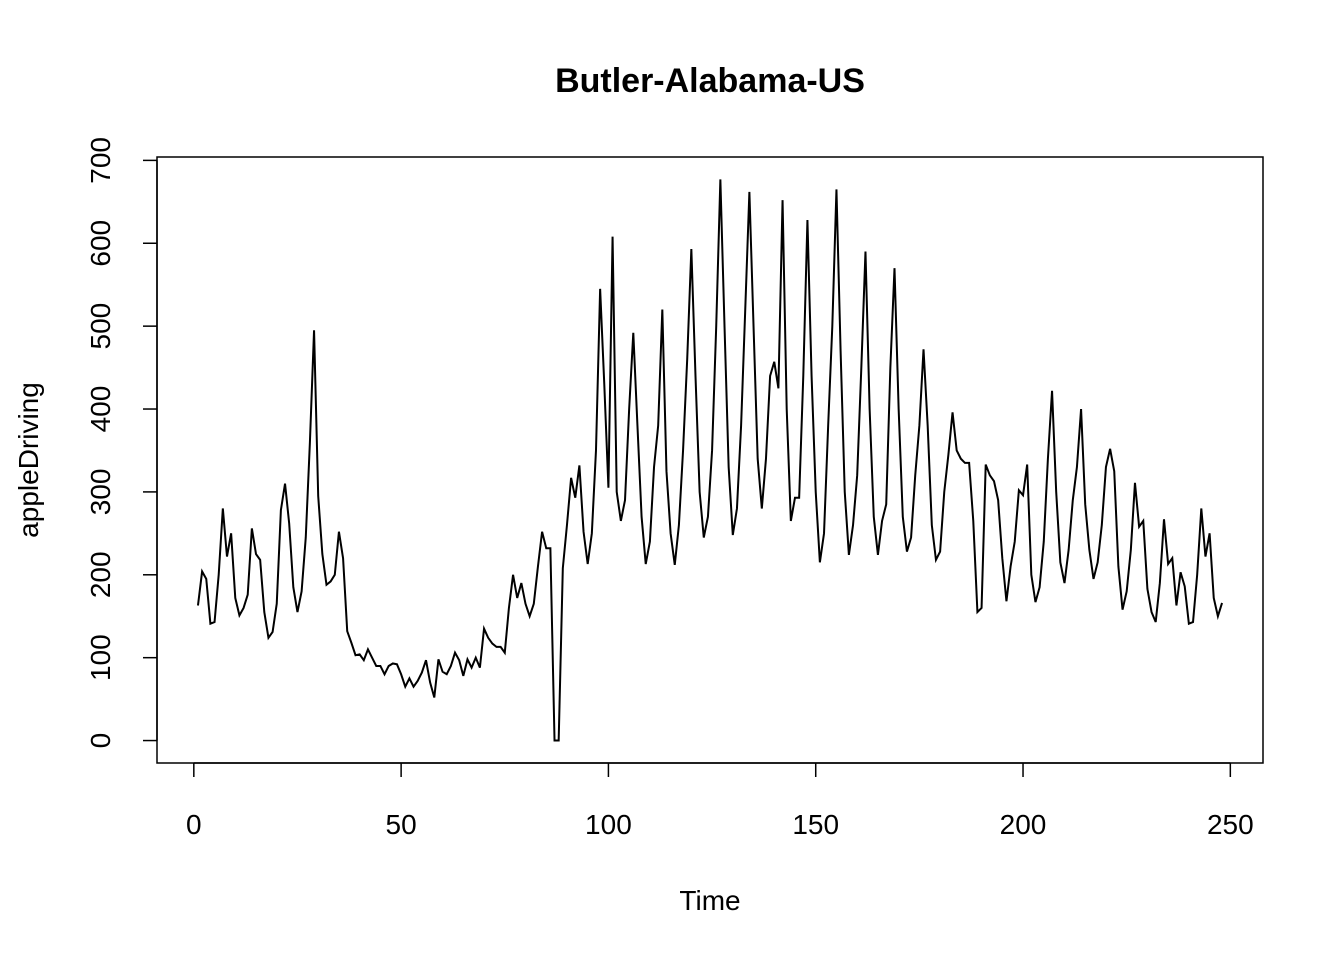 The image size is (1344, 960). I want to click on y-tick-label: 700, so click(100, 160).